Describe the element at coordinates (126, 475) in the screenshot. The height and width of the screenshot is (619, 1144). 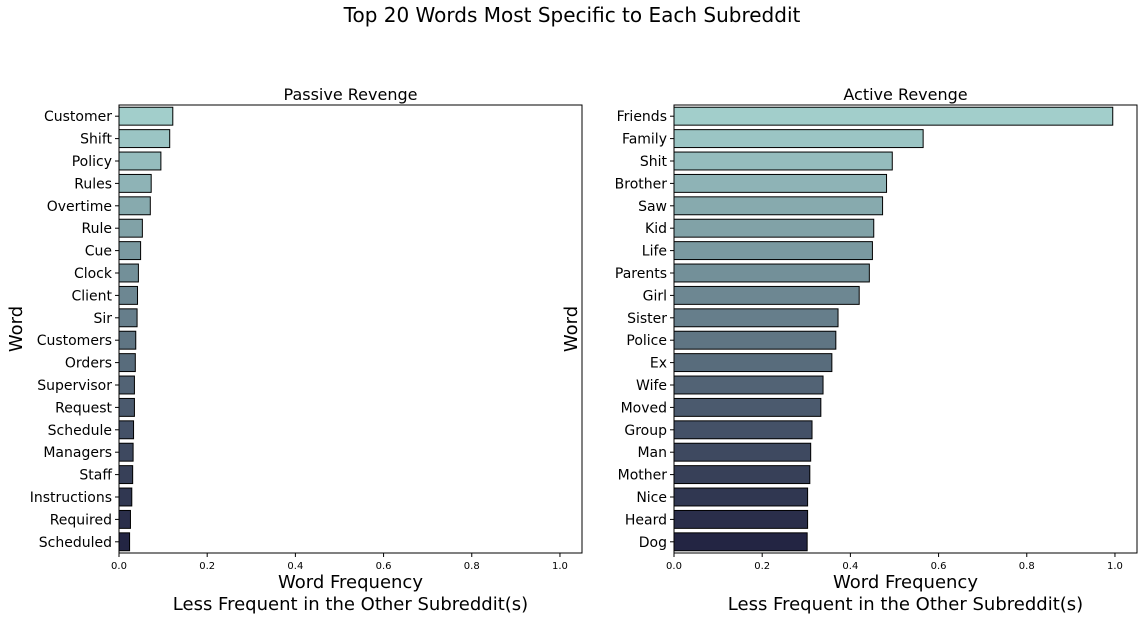
I see `bar-staff` at that location.